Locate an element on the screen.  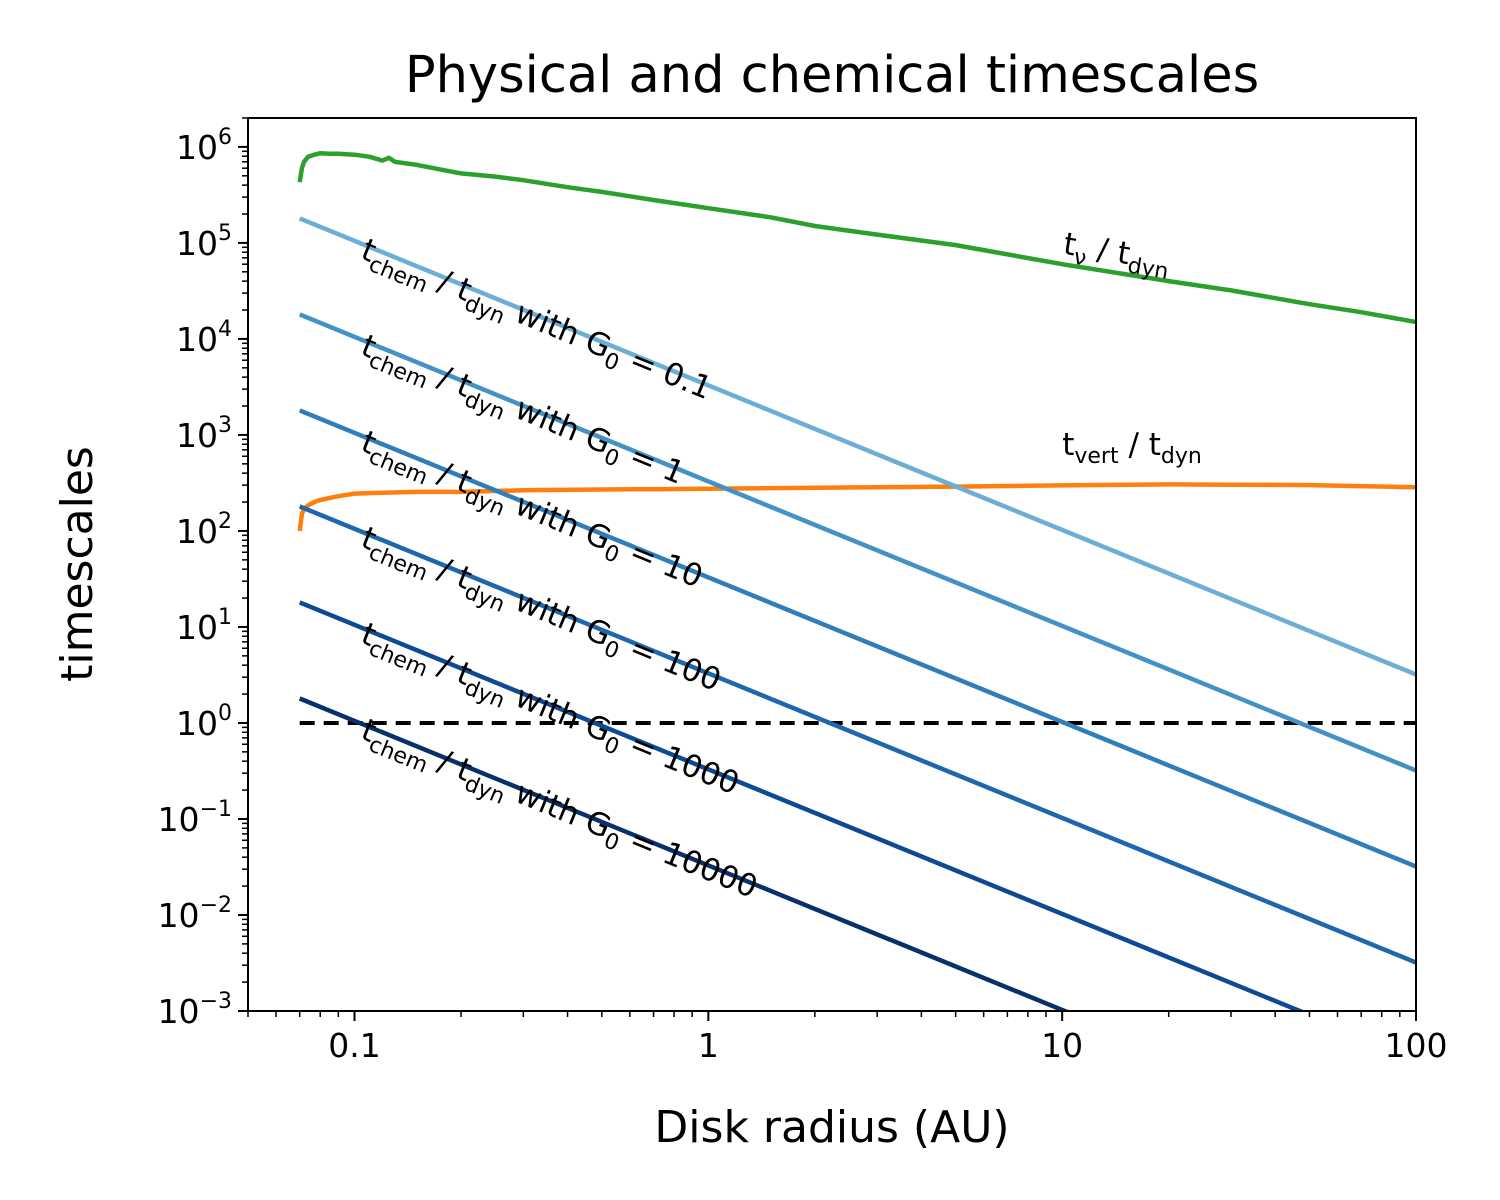
y-tick-label: 10⁻¹ is located at coordinates (195, 818).